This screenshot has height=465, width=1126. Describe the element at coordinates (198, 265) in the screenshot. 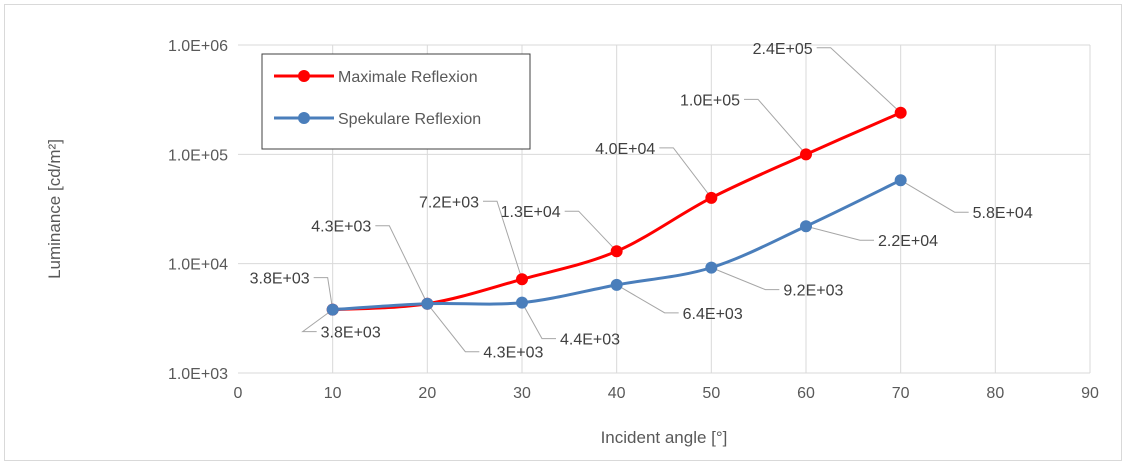

I see `y-tick-label: 1.0E+04` at that location.